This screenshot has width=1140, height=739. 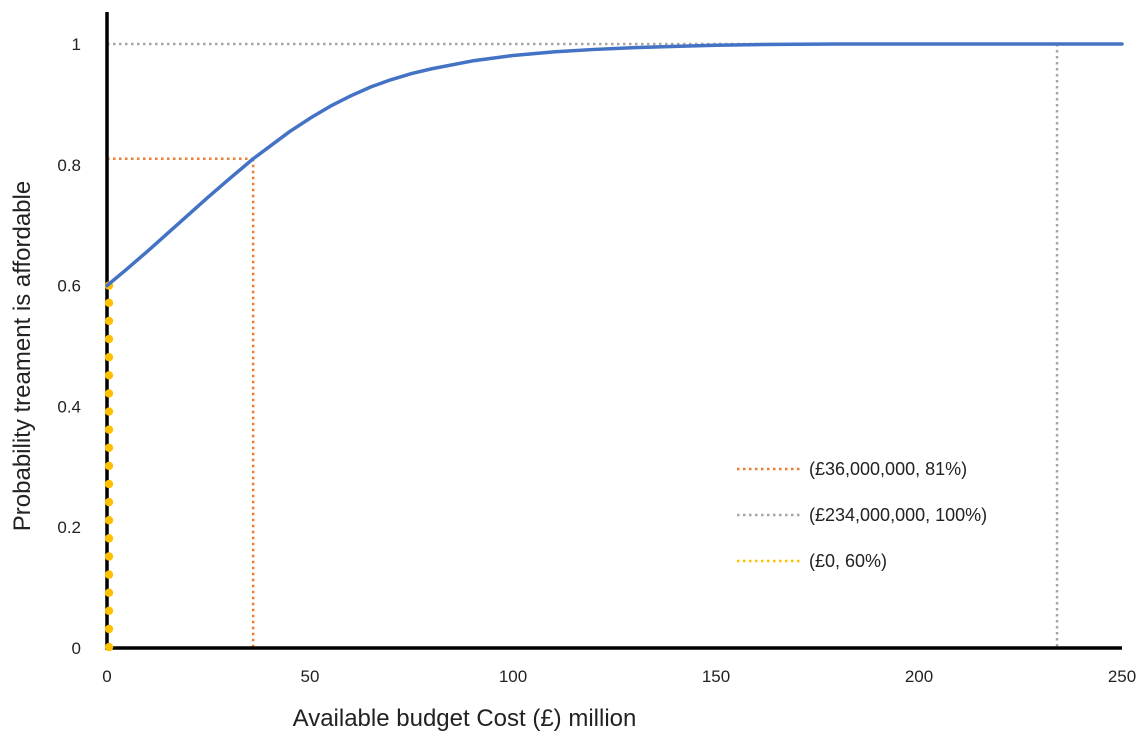 I want to click on y-tick-label: 0.4, so click(x=69, y=406).